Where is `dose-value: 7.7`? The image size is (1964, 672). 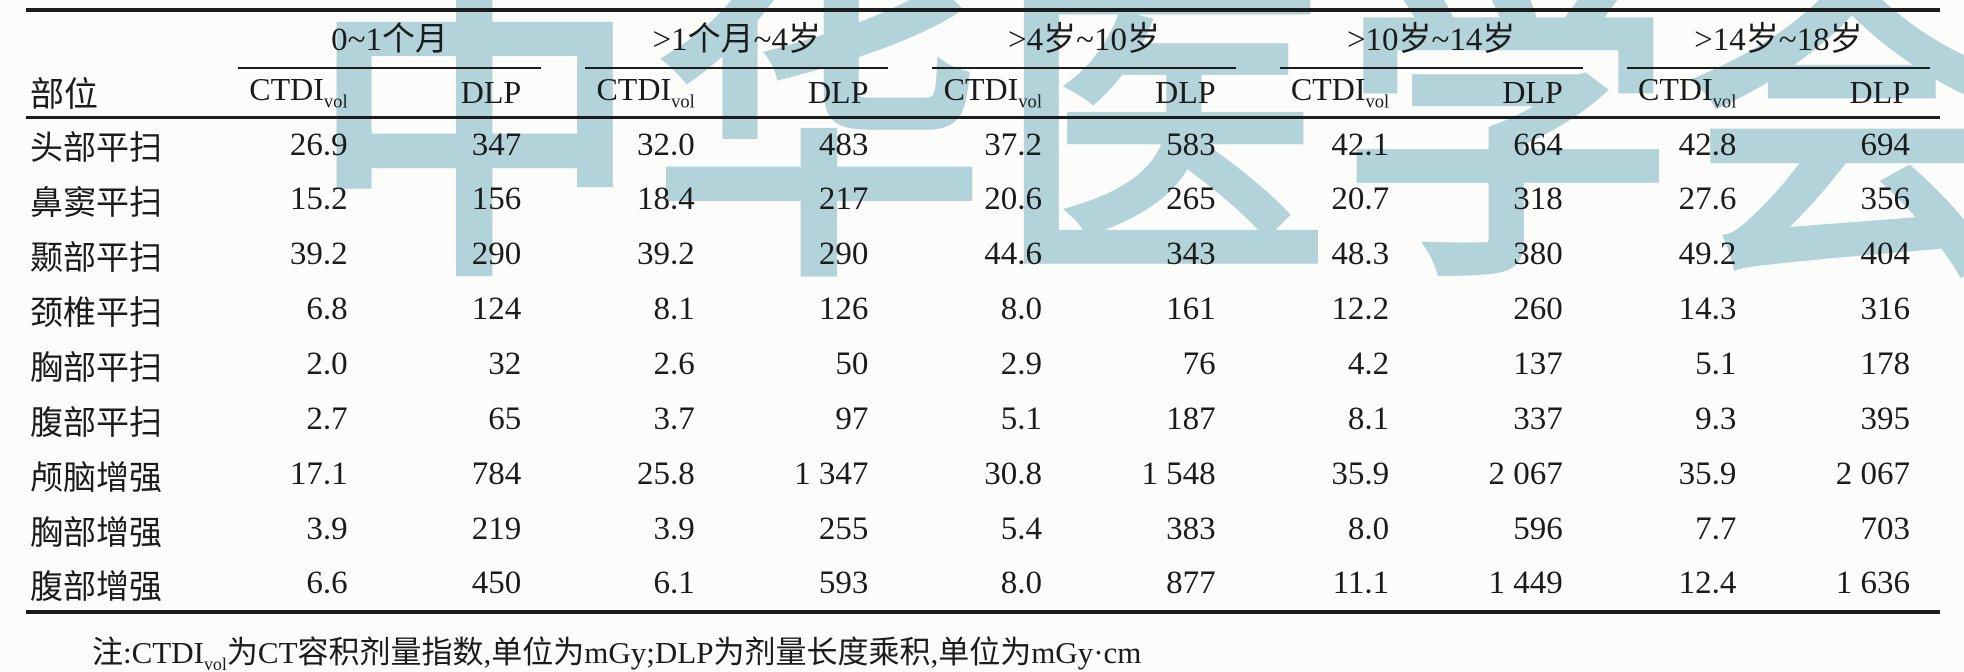
dose-value: 7.7 is located at coordinates (1716, 529).